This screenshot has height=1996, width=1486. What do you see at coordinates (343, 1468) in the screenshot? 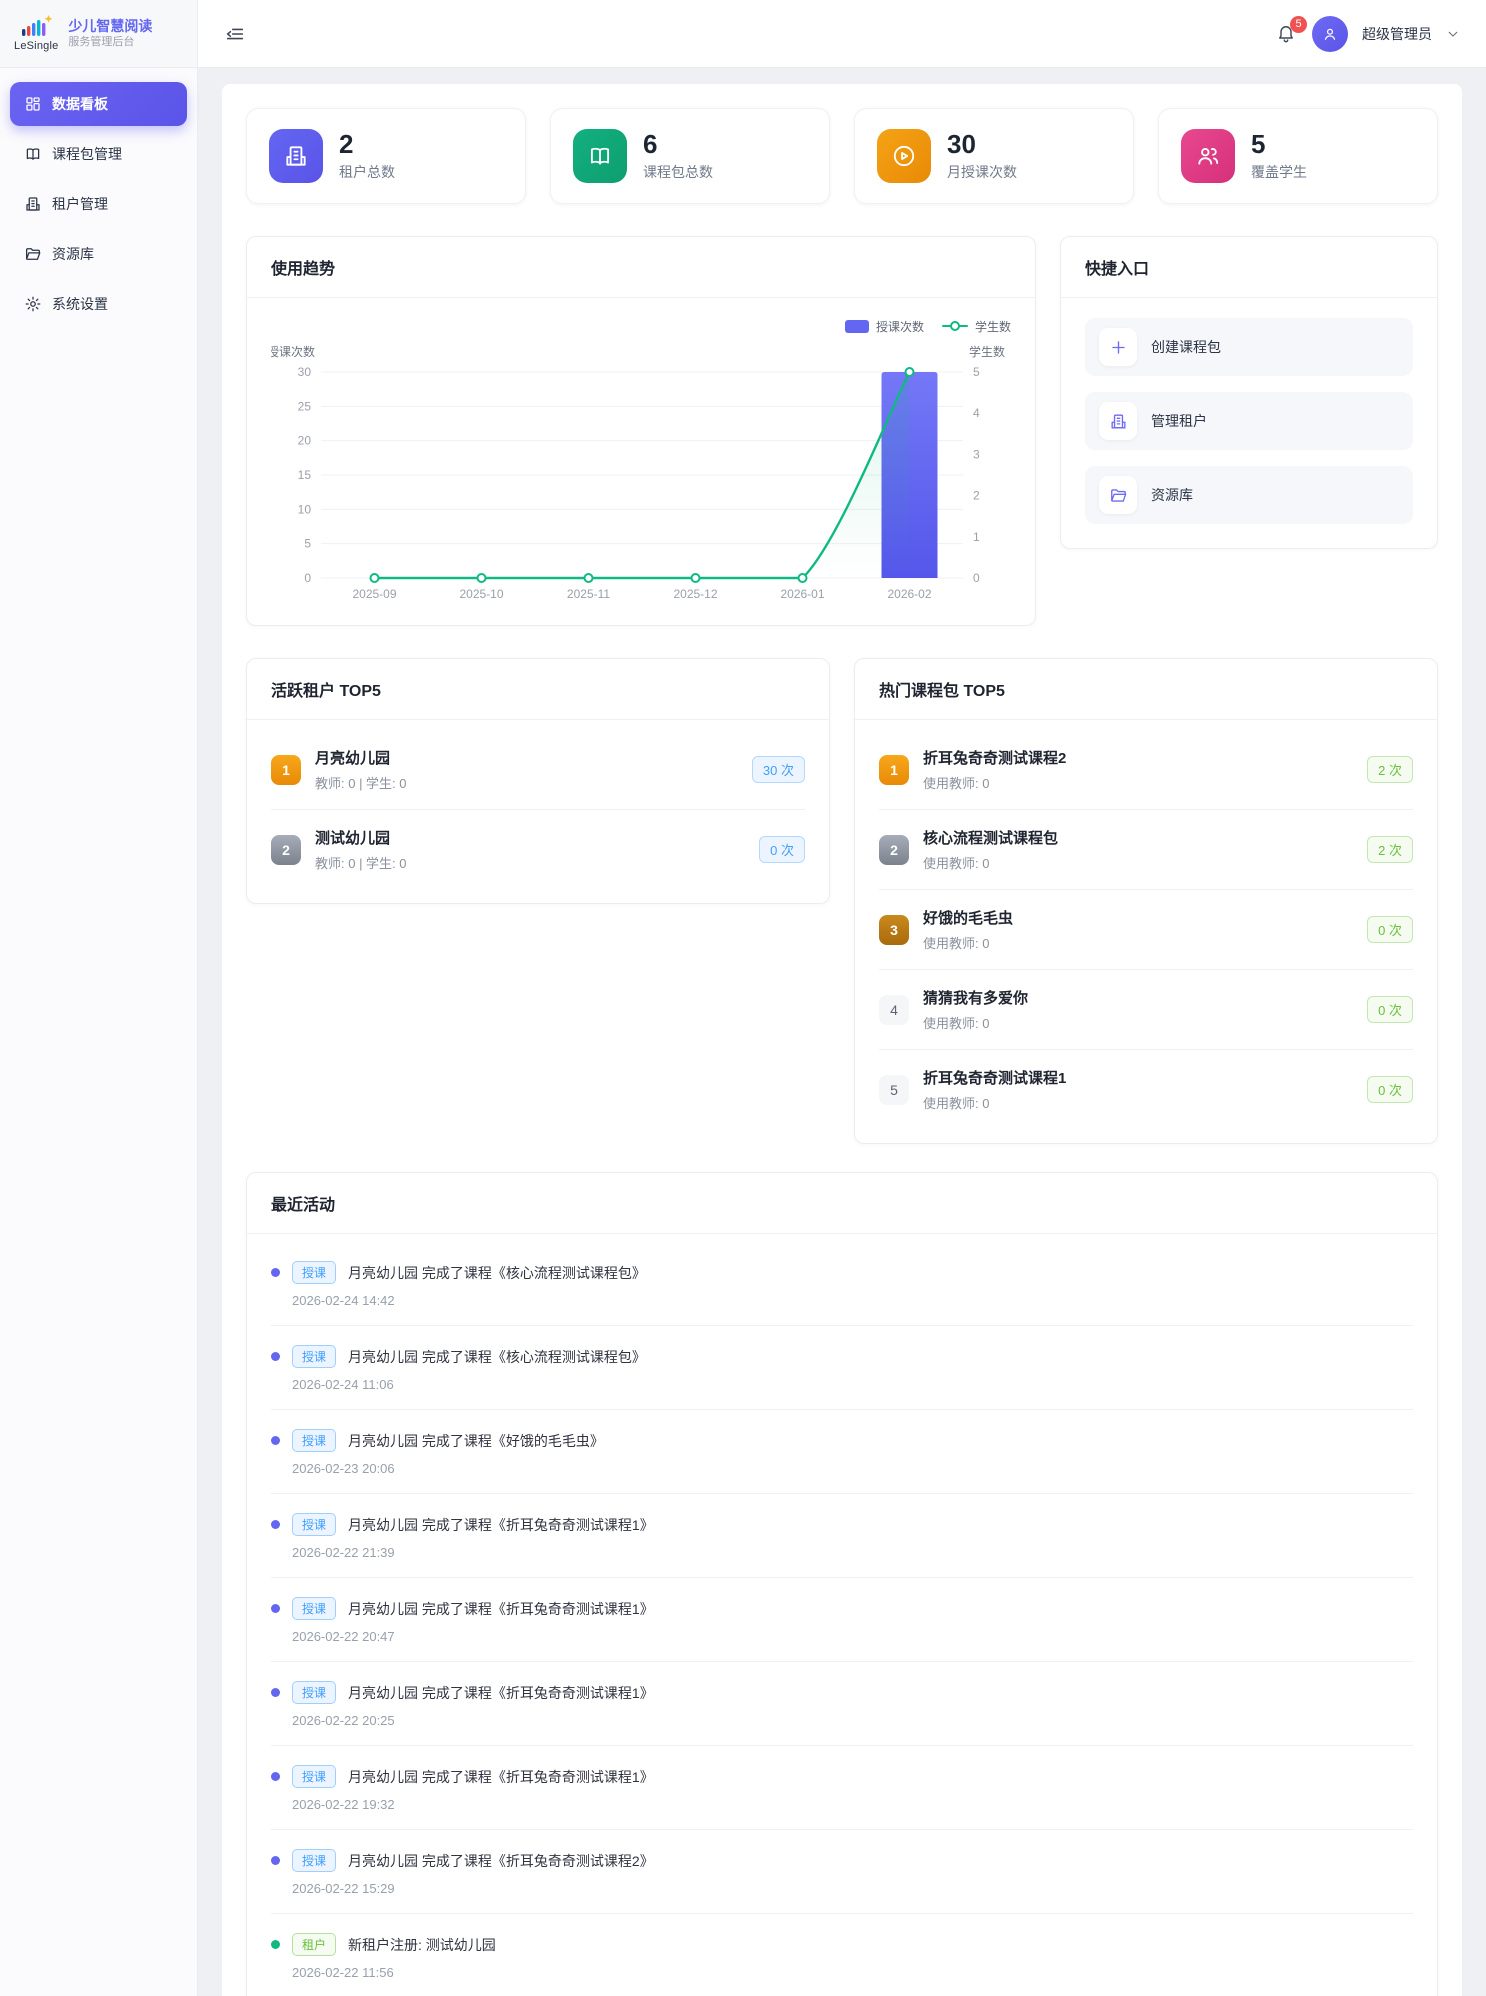
I see `activity-time: 2026-02-23 20:06` at bounding box center [343, 1468].